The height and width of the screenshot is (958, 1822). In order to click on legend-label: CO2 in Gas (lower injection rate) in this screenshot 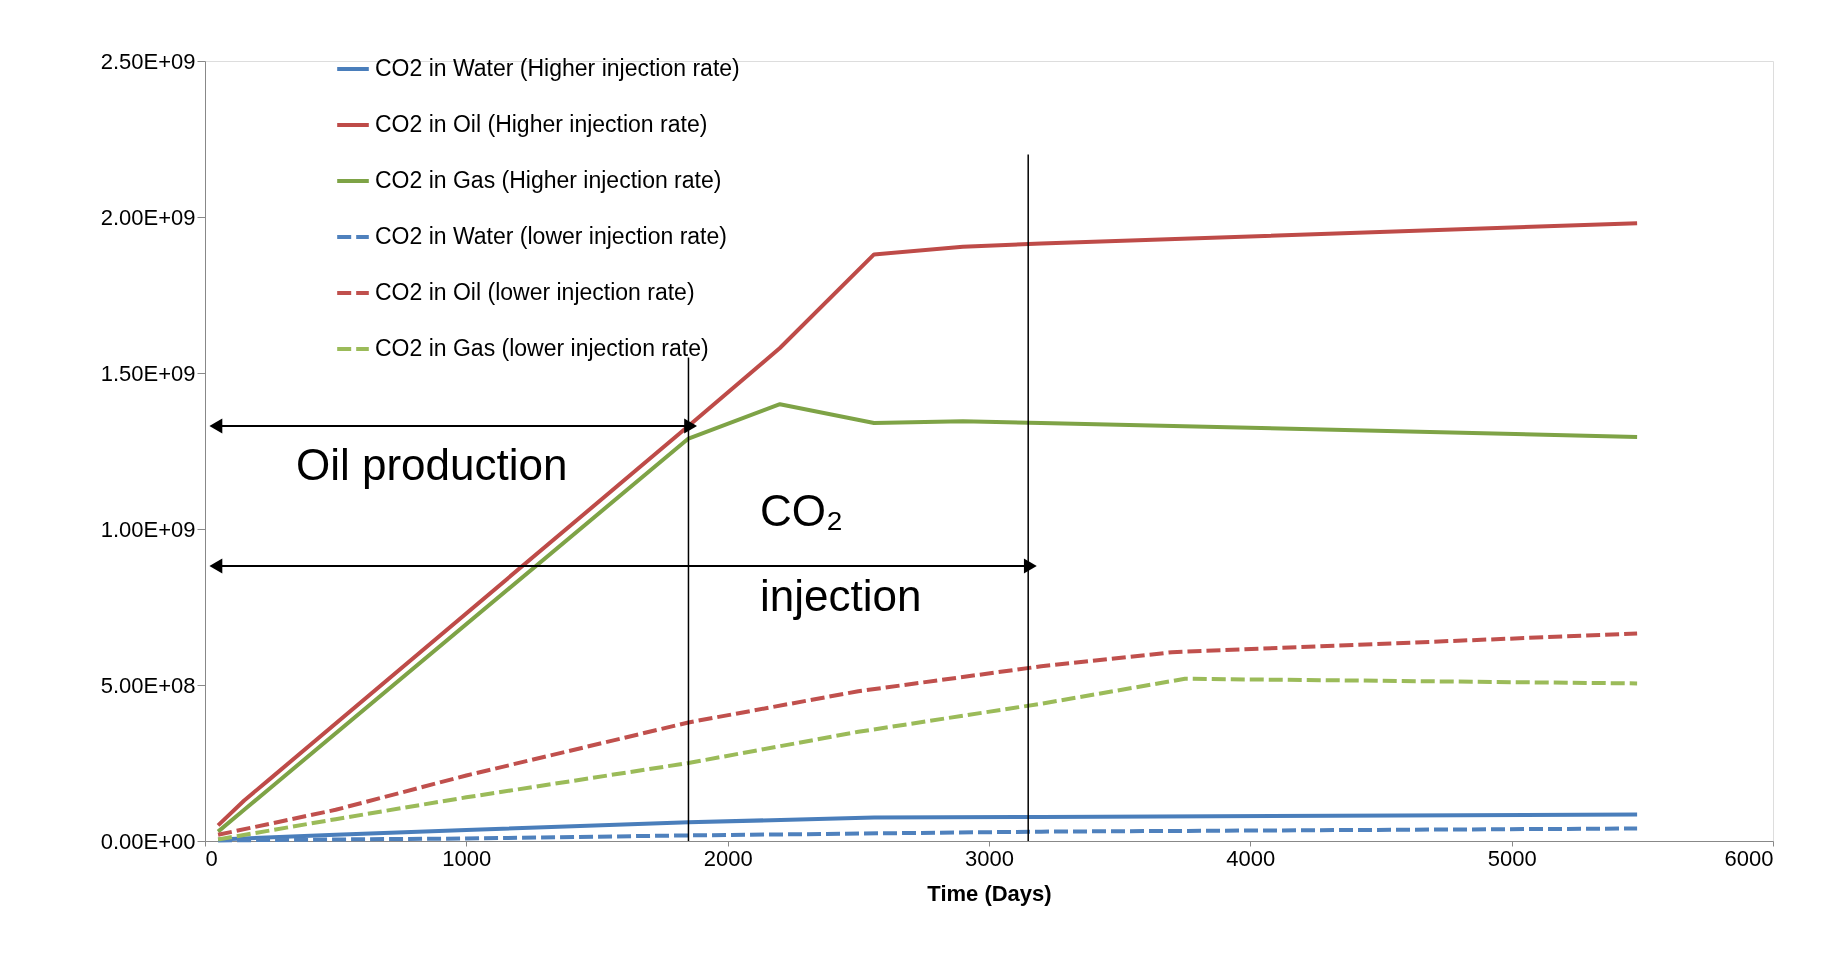, I will do `click(542, 348)`.